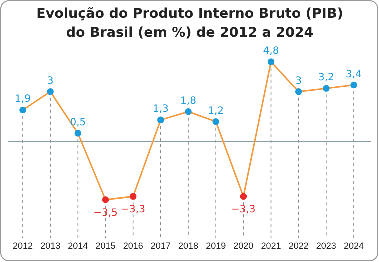  What do you see at coordinates (216, 111) in the screenshot?
I see `data-label: 1,2` at bounding box center [216, 111].